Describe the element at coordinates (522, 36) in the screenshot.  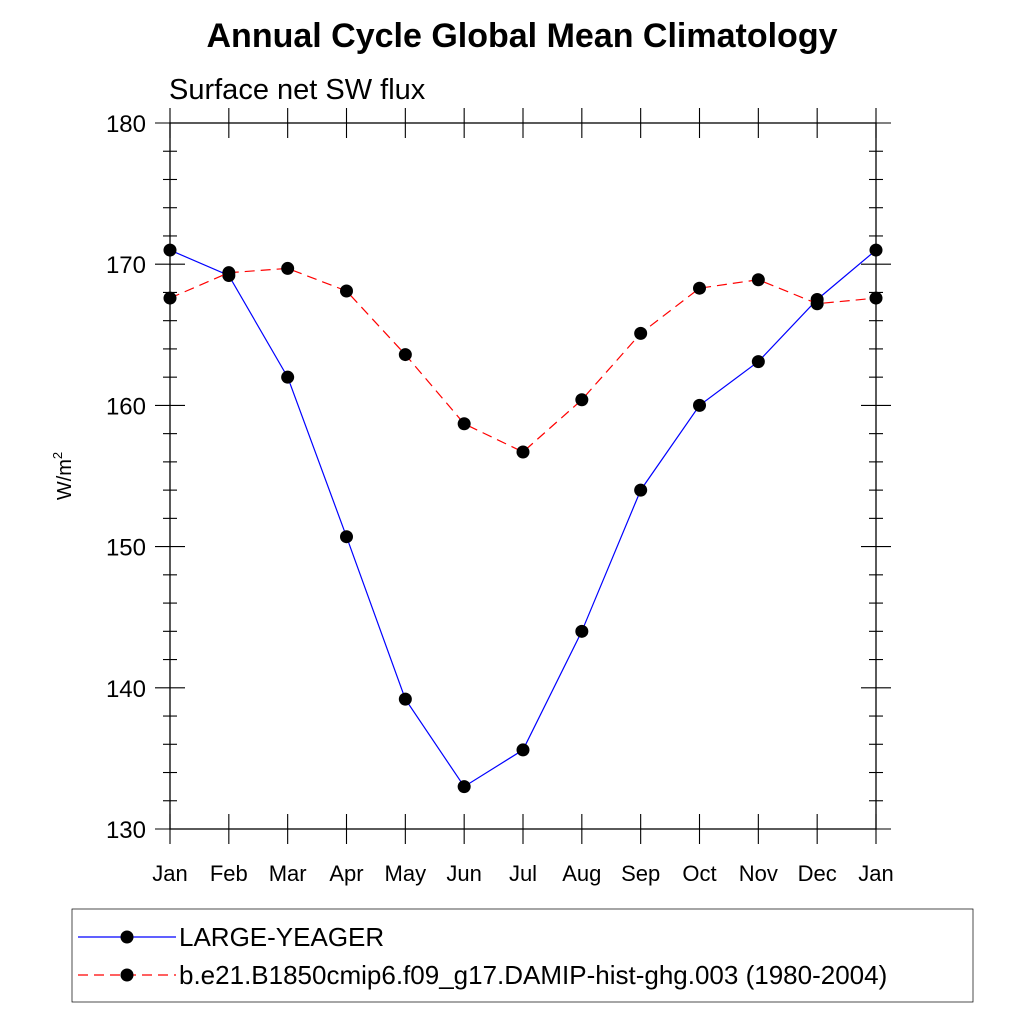
I see `chart-title: Annual Cycle Global Mean Climatology` at that location.